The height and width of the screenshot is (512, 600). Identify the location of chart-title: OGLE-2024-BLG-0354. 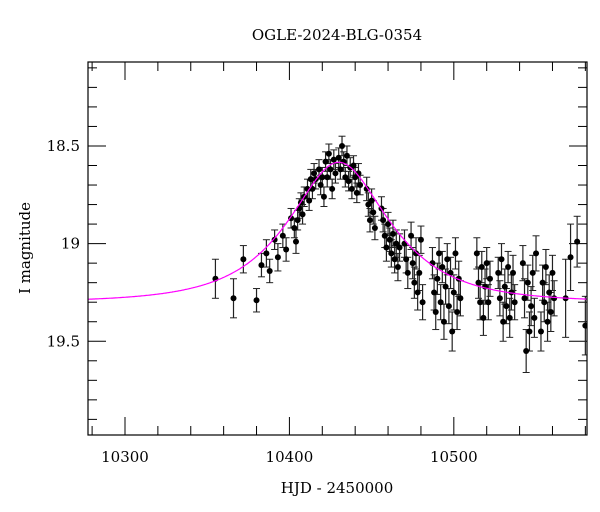
(337, 35).